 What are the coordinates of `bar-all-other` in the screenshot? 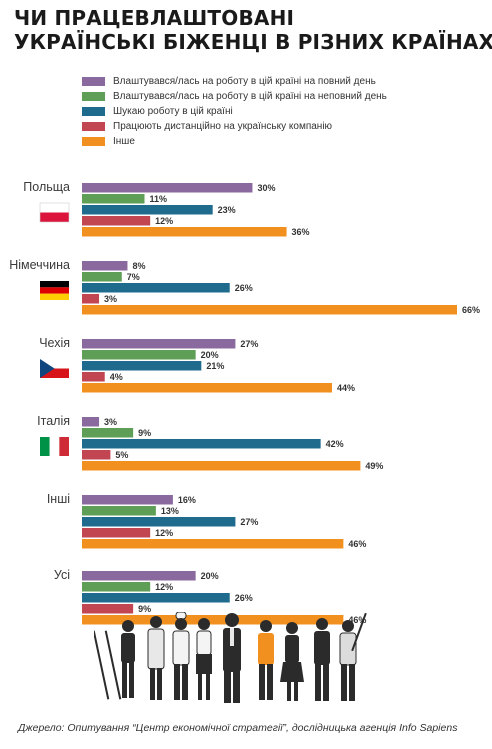 It's located at (213, 620).